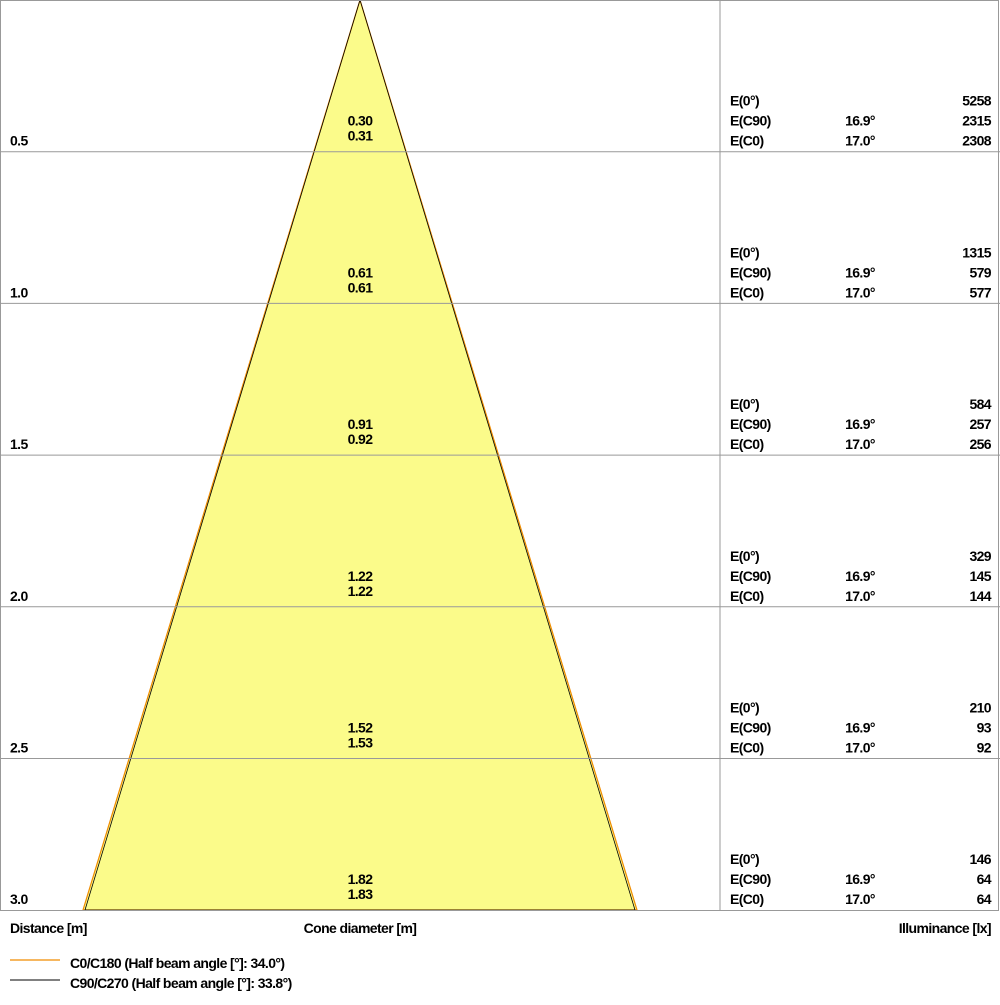 The width and height of the screenshot is (1000, 1005). Describe the element at coordinates (980, 596) in the screenshot. I see `illuminance-value: 144` at that location.